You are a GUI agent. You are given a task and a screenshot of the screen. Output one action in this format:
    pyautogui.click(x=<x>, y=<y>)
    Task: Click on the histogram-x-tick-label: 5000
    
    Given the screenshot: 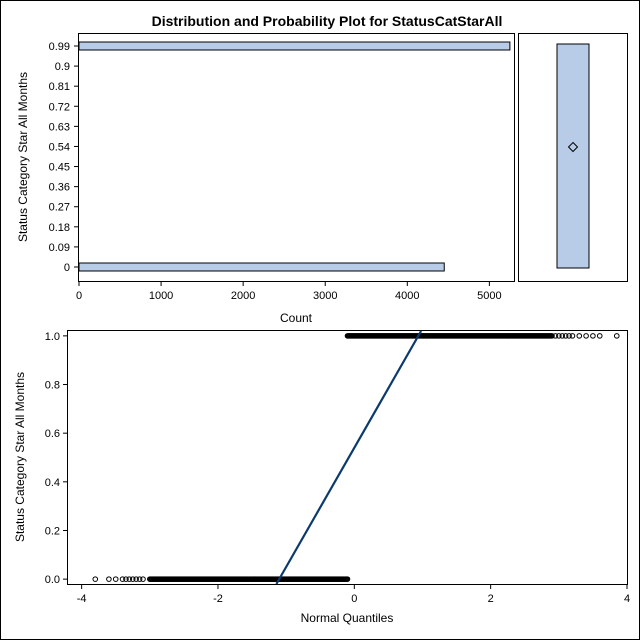 What is the action you would take?
    pyautogui.click(x=489, y=296)
    